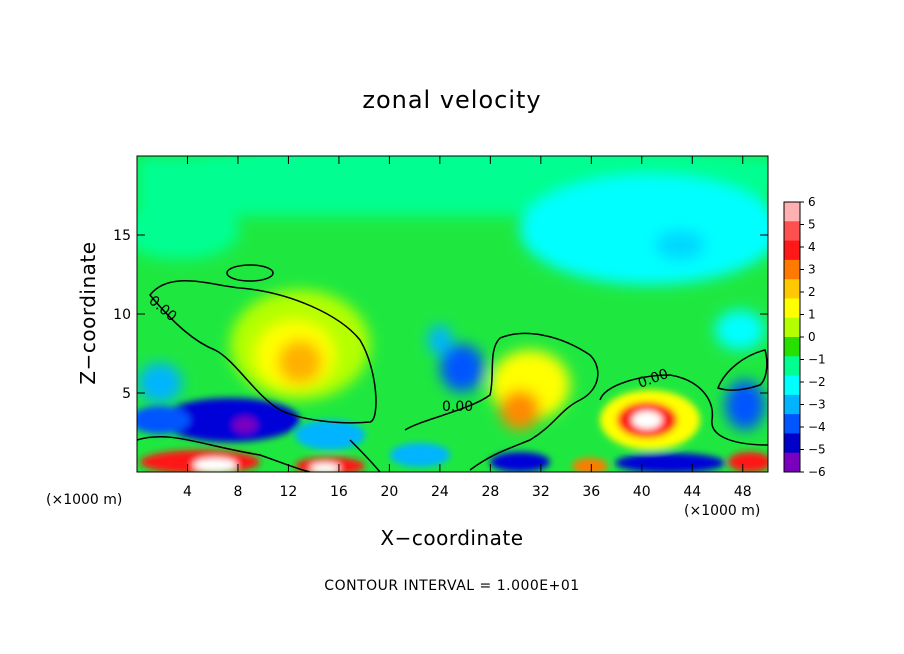  What do you see at coordinates (683, 410) in the screenshot?
I see `contour-right` at bounding box center [683, 410].